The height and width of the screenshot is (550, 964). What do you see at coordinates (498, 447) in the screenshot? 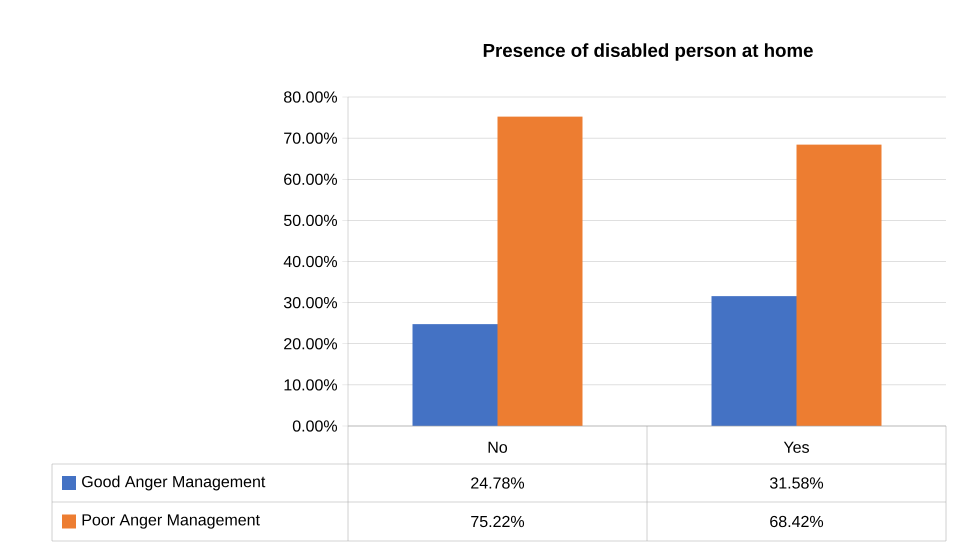
I see `x-tick-label: No` at bounding box center [498, 447].